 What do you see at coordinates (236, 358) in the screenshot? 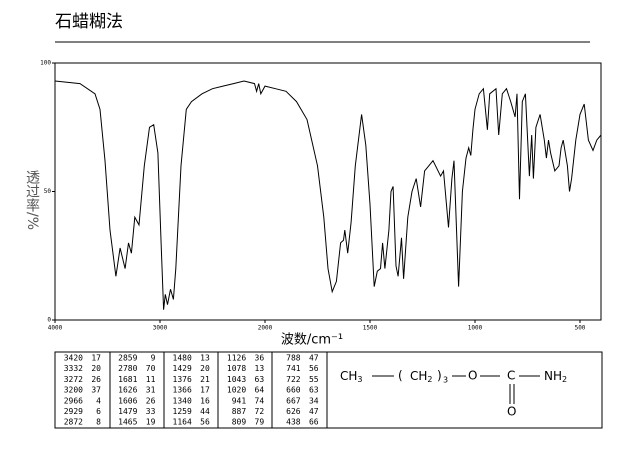
I see `peak-wavenumber: 1126` at bounding box center [236, 358].